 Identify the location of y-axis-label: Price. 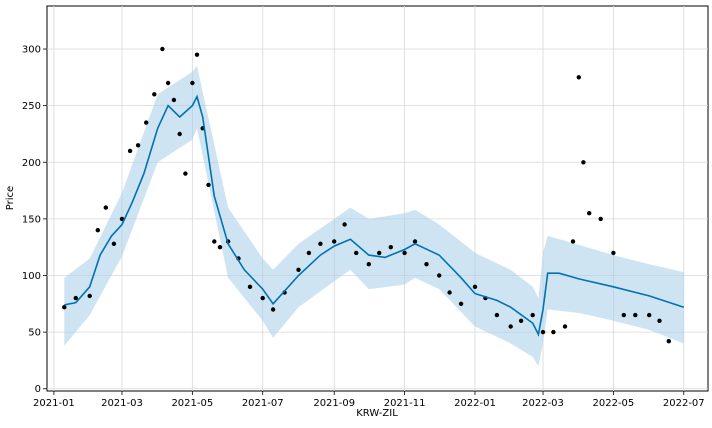
(10, 198).